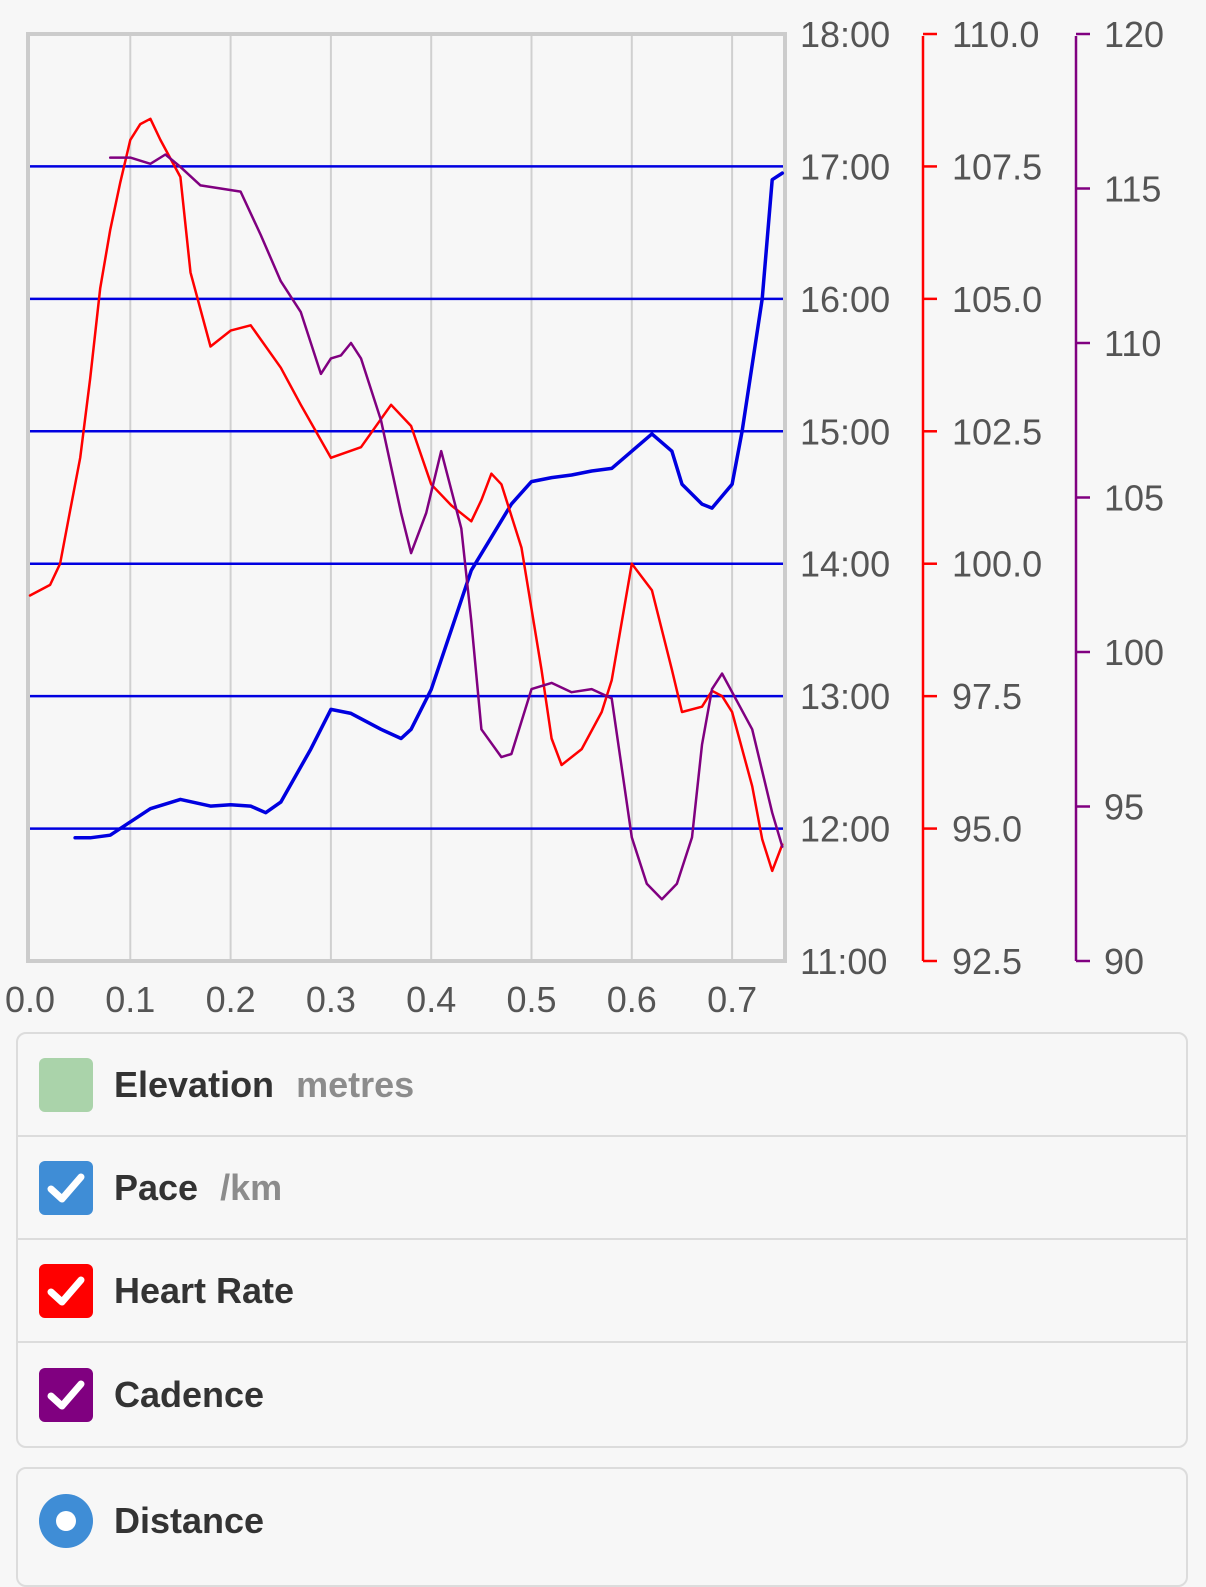 The width and height of the screenshot is (1206, 1587). What do you see at coordinates (845, 431) in the screenshot?
I see `pace-tick-label: 15:00` at bounding box center [845, 431].